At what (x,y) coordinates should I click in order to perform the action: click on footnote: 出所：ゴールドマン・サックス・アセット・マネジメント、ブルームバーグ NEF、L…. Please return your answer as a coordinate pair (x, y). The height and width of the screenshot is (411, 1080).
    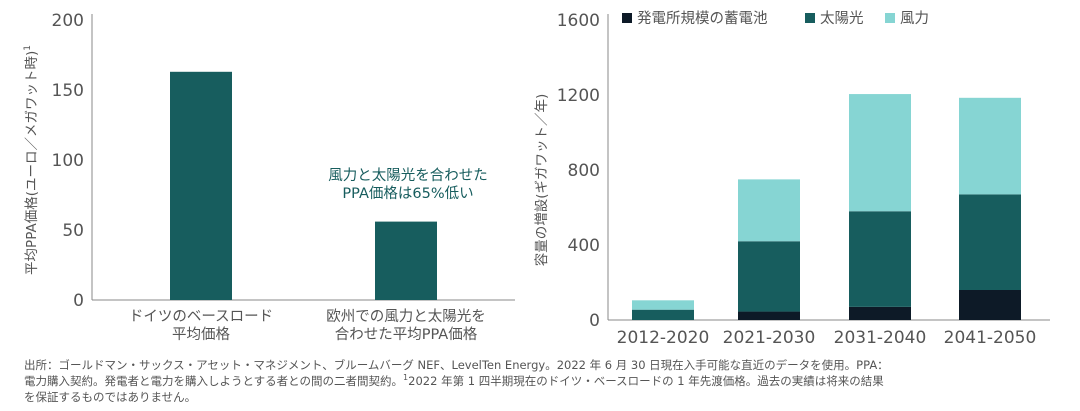
    Looking at the image, I should click on (544, 381).